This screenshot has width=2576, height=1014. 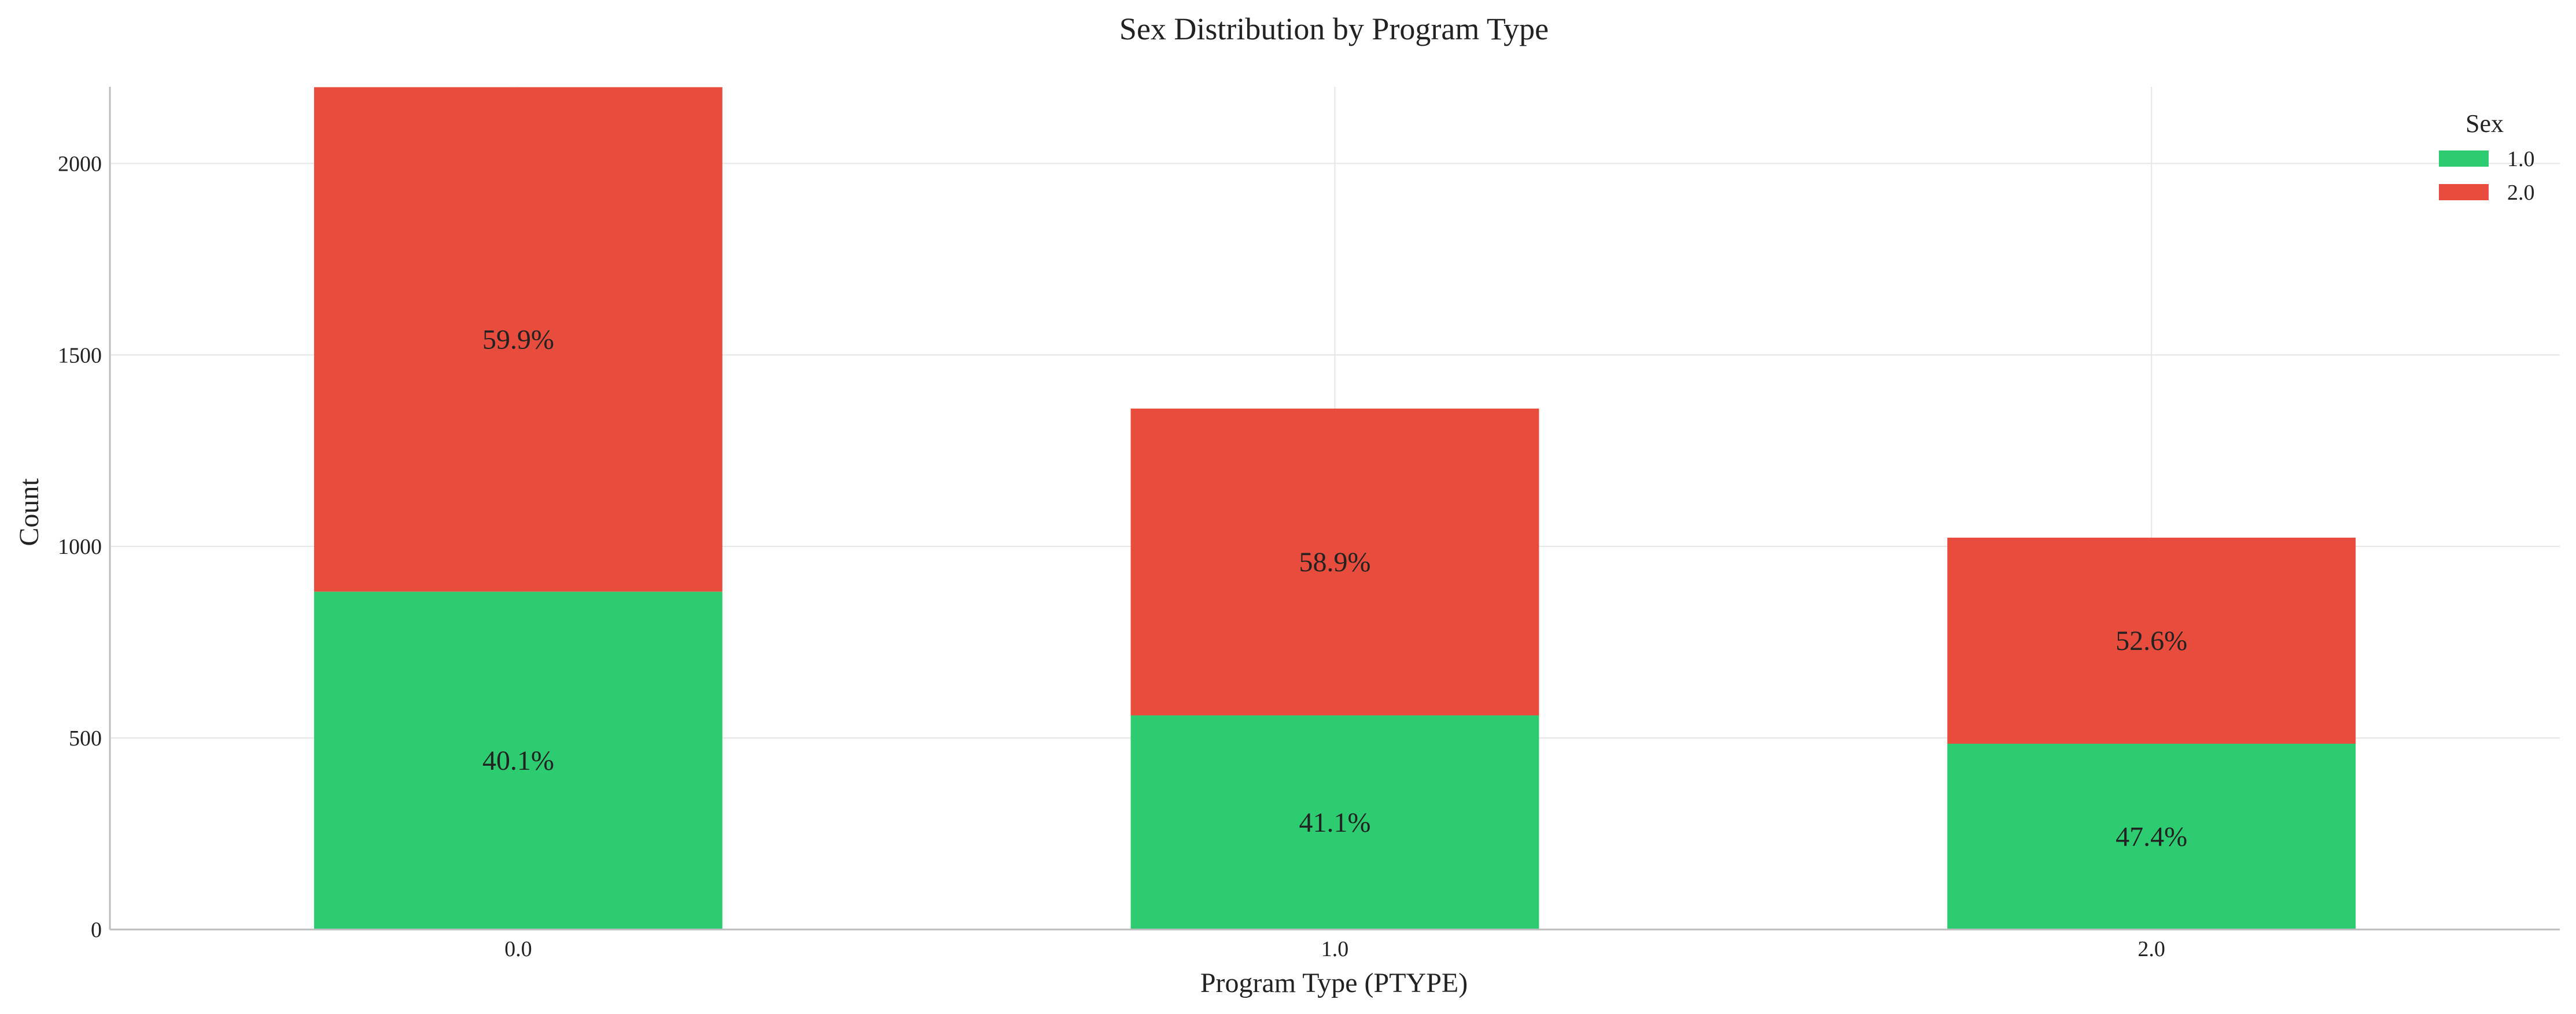 I want to click on bar-percent-label: 47.4%, so click(x=2151, y=837).